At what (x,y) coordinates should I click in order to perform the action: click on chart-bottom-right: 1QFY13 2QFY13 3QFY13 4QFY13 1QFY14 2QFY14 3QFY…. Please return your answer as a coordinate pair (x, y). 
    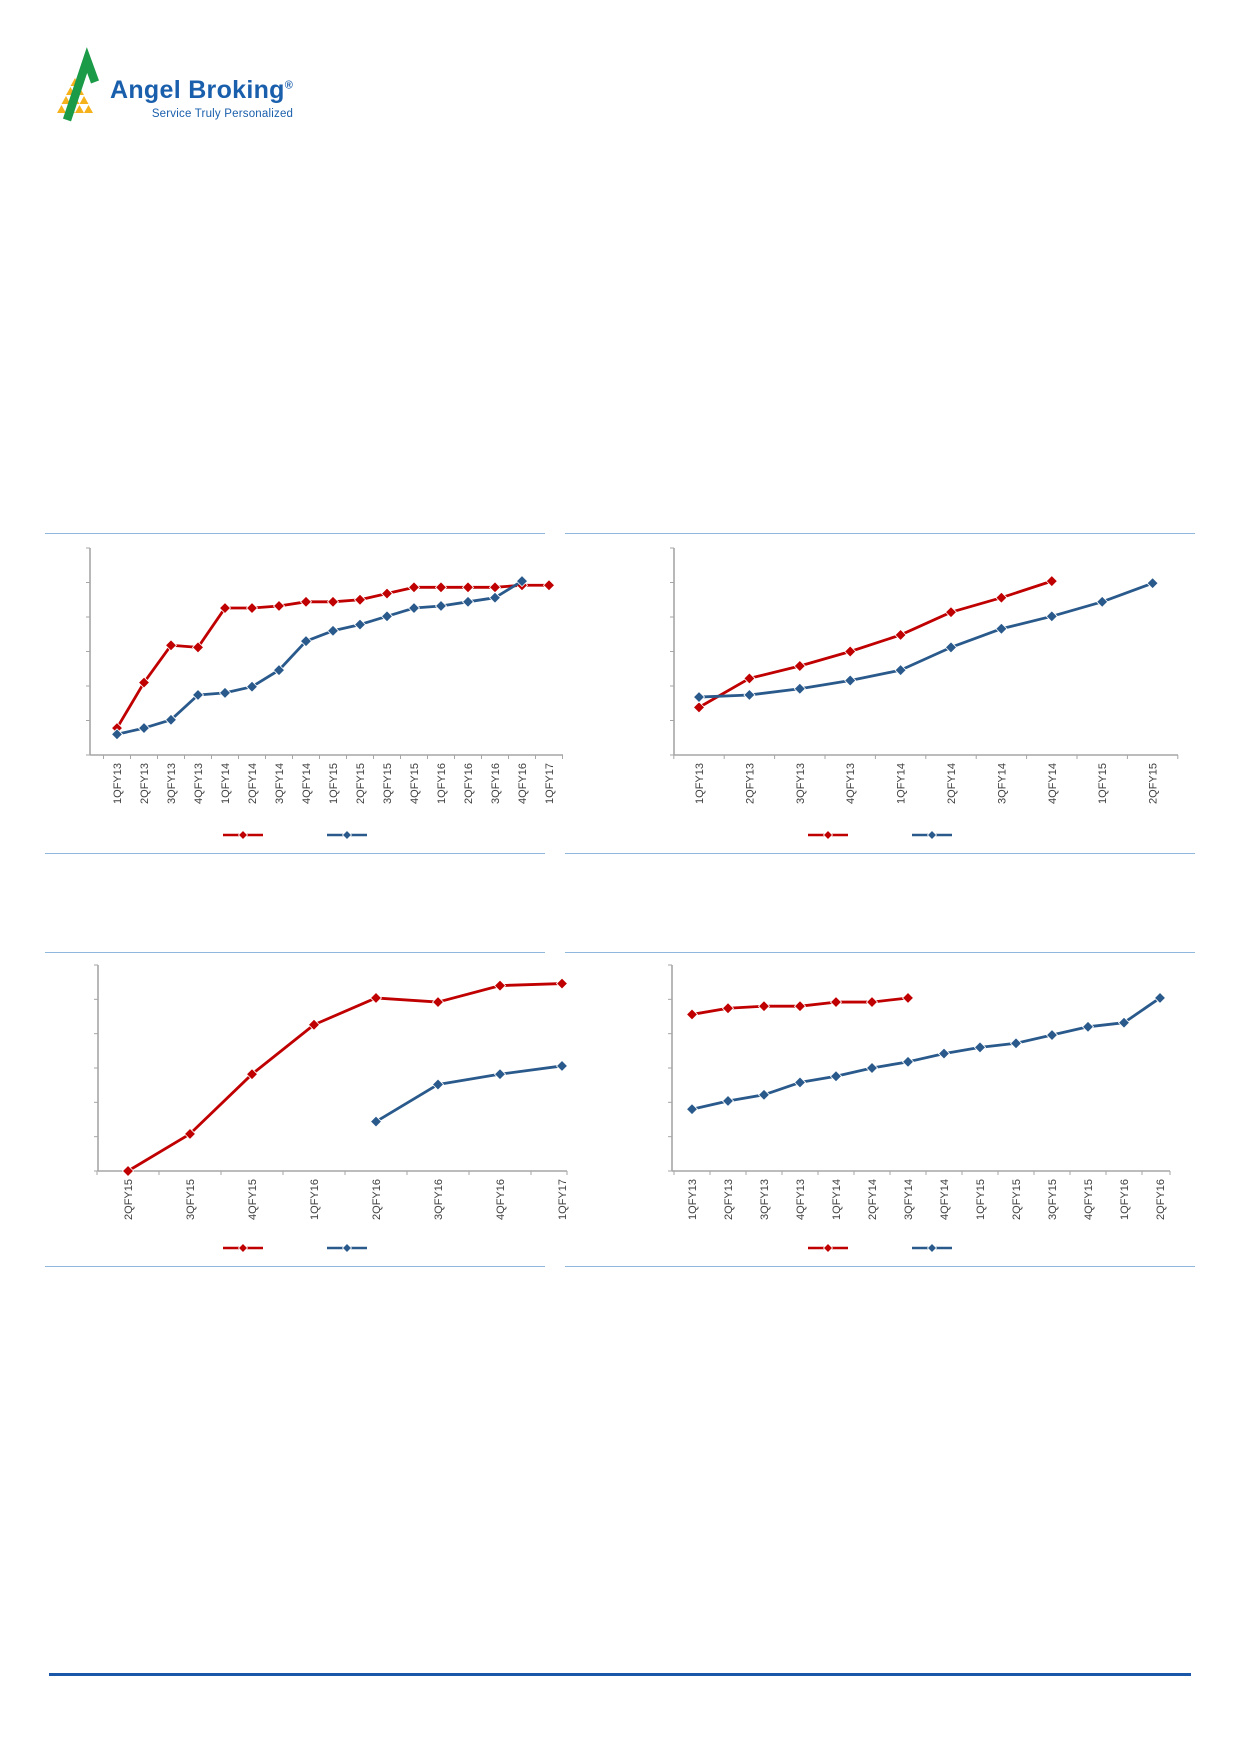
    Looking at the image, I should click on (880, 1109).